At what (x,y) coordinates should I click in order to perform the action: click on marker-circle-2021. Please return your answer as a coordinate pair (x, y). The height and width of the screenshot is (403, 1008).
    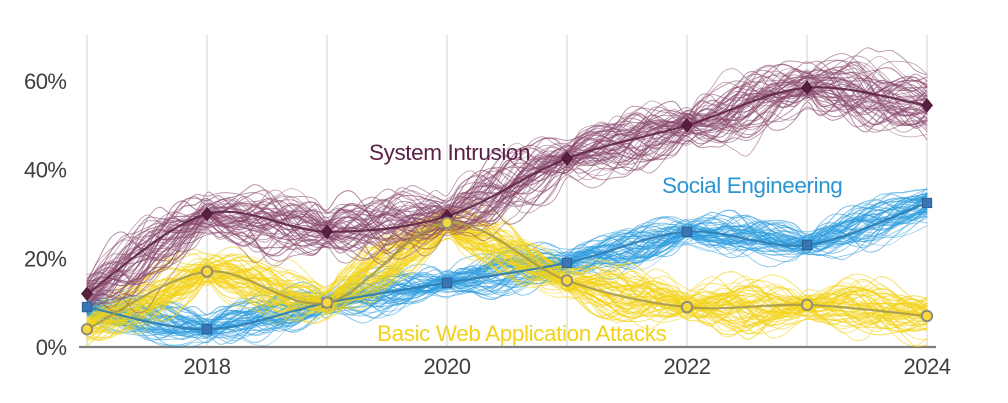
    Looking at the image, I should click on (567, 280).